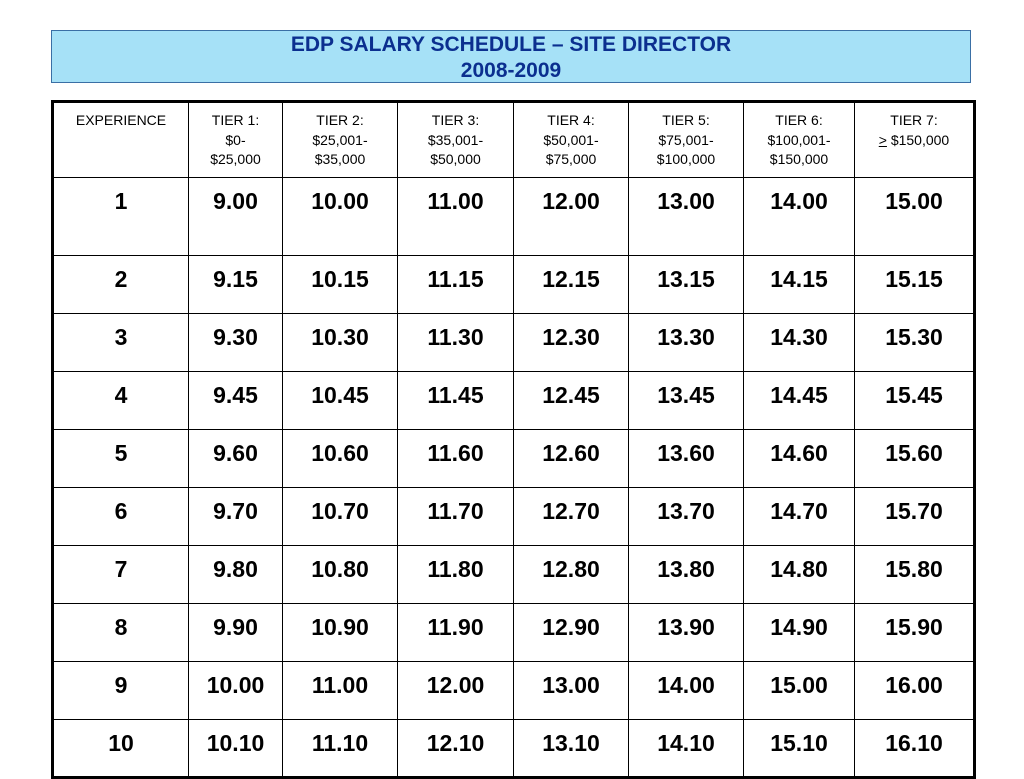 Image resolution: width=1024 pixels, height=779 pixels. Describe the element at coordinates (455, 400) in the screenshot. I see `salary-cell: 11.45` at that location.